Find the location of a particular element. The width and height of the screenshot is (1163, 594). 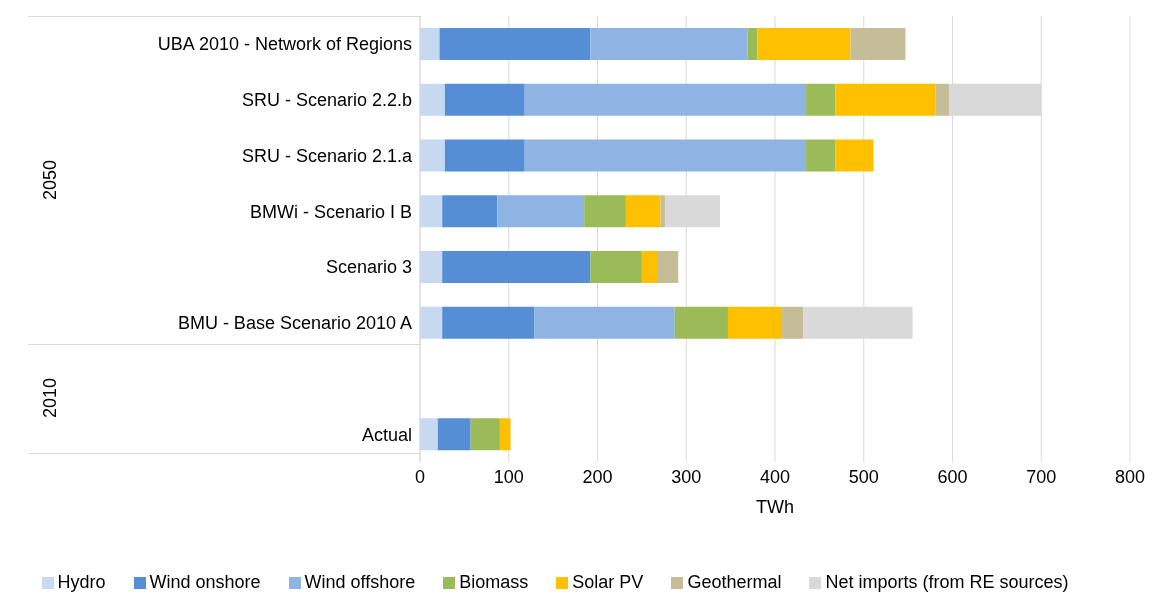

legend-label: Net imports (from RE sources) is located at coordinates (947, 582).